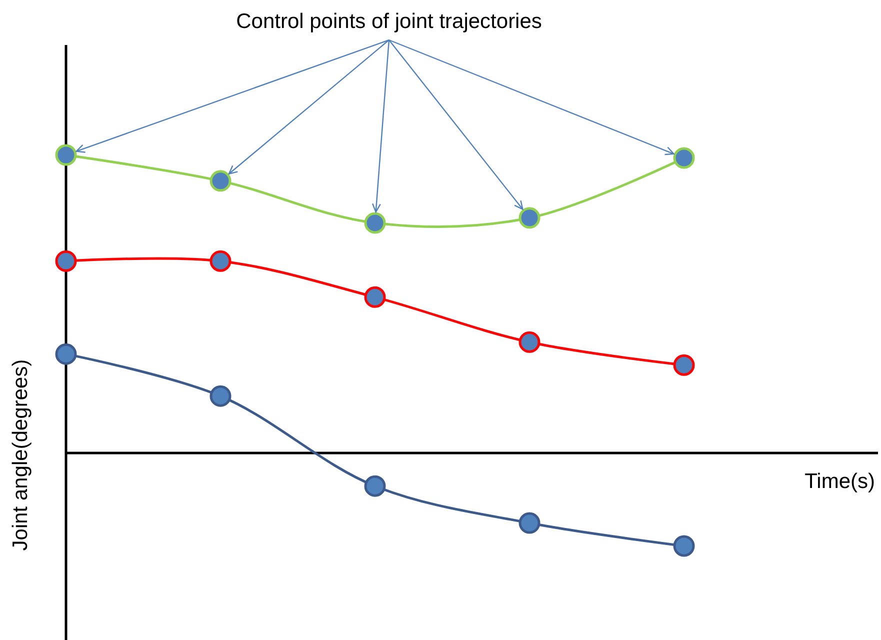 This screenshot has height=640, width=881. What do you see at coordinates (839, 481) in the screenshot?
I see `x-axis-title: Time(s)` at bounding box center [839, 481].